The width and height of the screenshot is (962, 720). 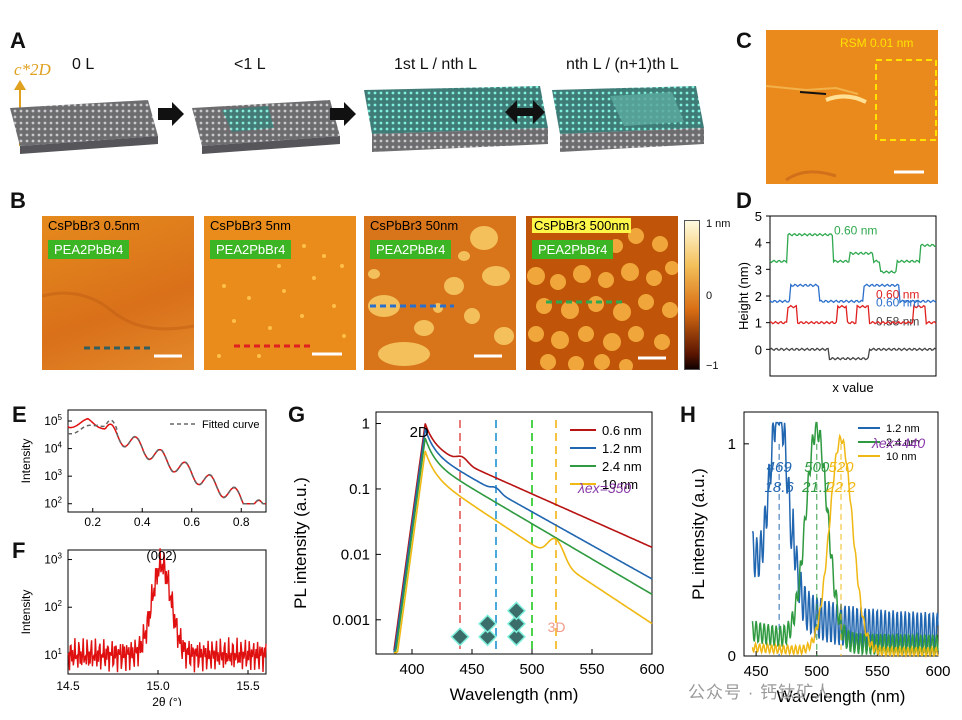 What do you see at coordinates (855, 231) in the screenshot?
I see `profile-annotation-3: 0.60 nm` at bounding box center [855, 231].